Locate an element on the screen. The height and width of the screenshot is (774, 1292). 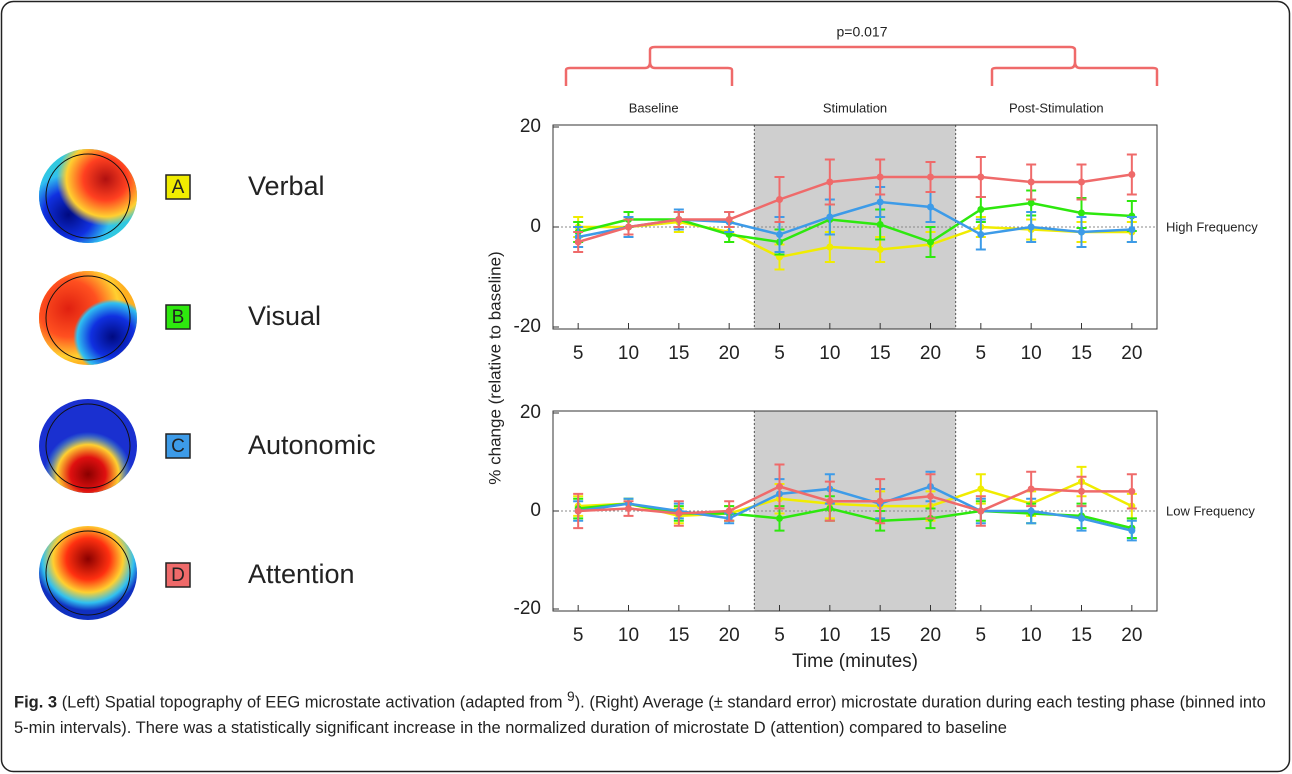
panel-label: Low Frequency is located at coordinates (1210, 510).